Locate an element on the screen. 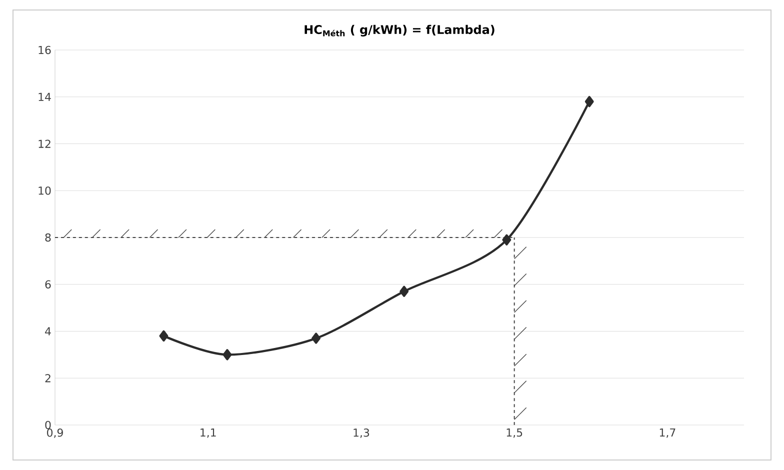  x-tick-label: 0,9 is located at coordinates (55, 433).